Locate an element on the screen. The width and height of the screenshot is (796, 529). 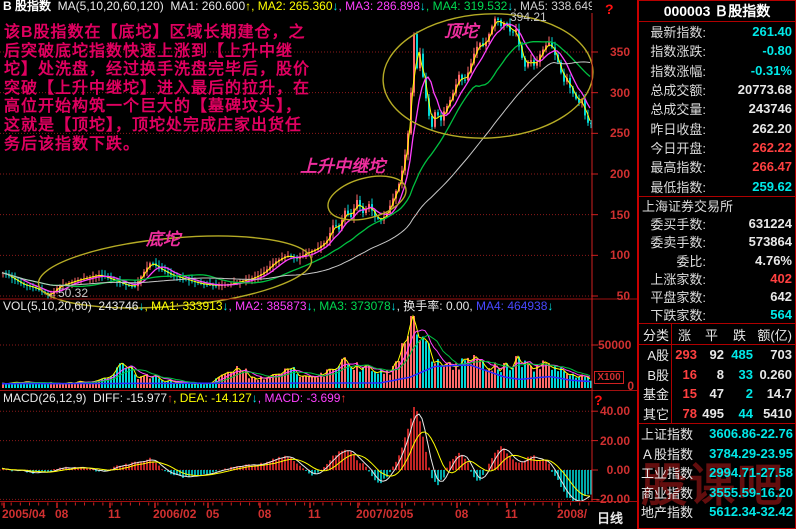
vol-axis-label: 0 is located at coordinates (630, 386).